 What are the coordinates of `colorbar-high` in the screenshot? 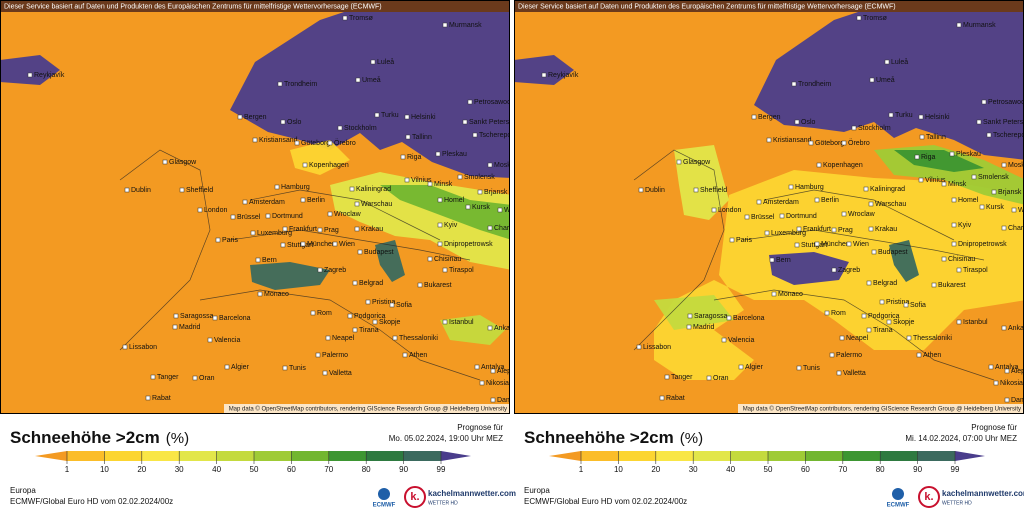 It's located at (456, 456).